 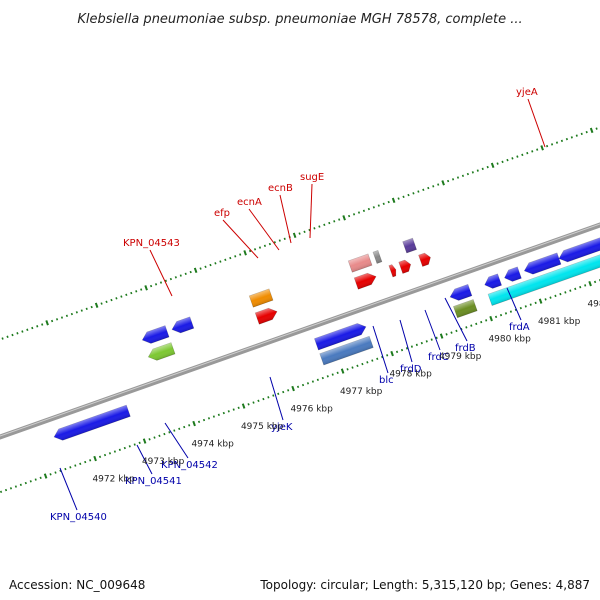 I want to click on label-frdD: frdD, so click(x=411, y=369).